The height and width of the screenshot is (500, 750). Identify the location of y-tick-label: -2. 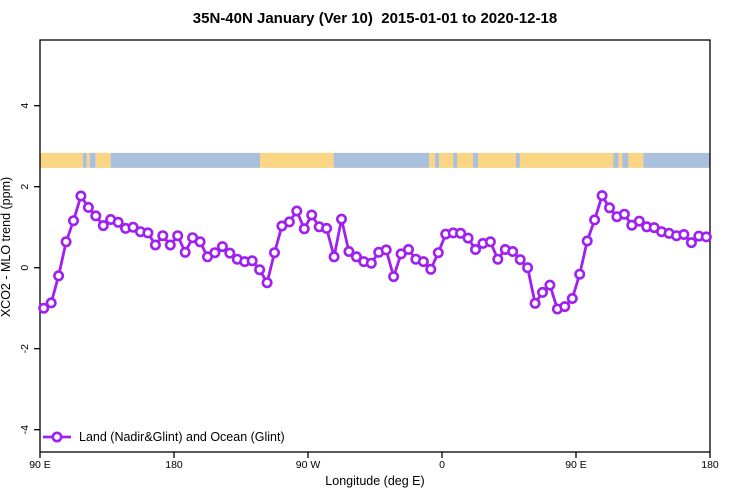
(25, 348).